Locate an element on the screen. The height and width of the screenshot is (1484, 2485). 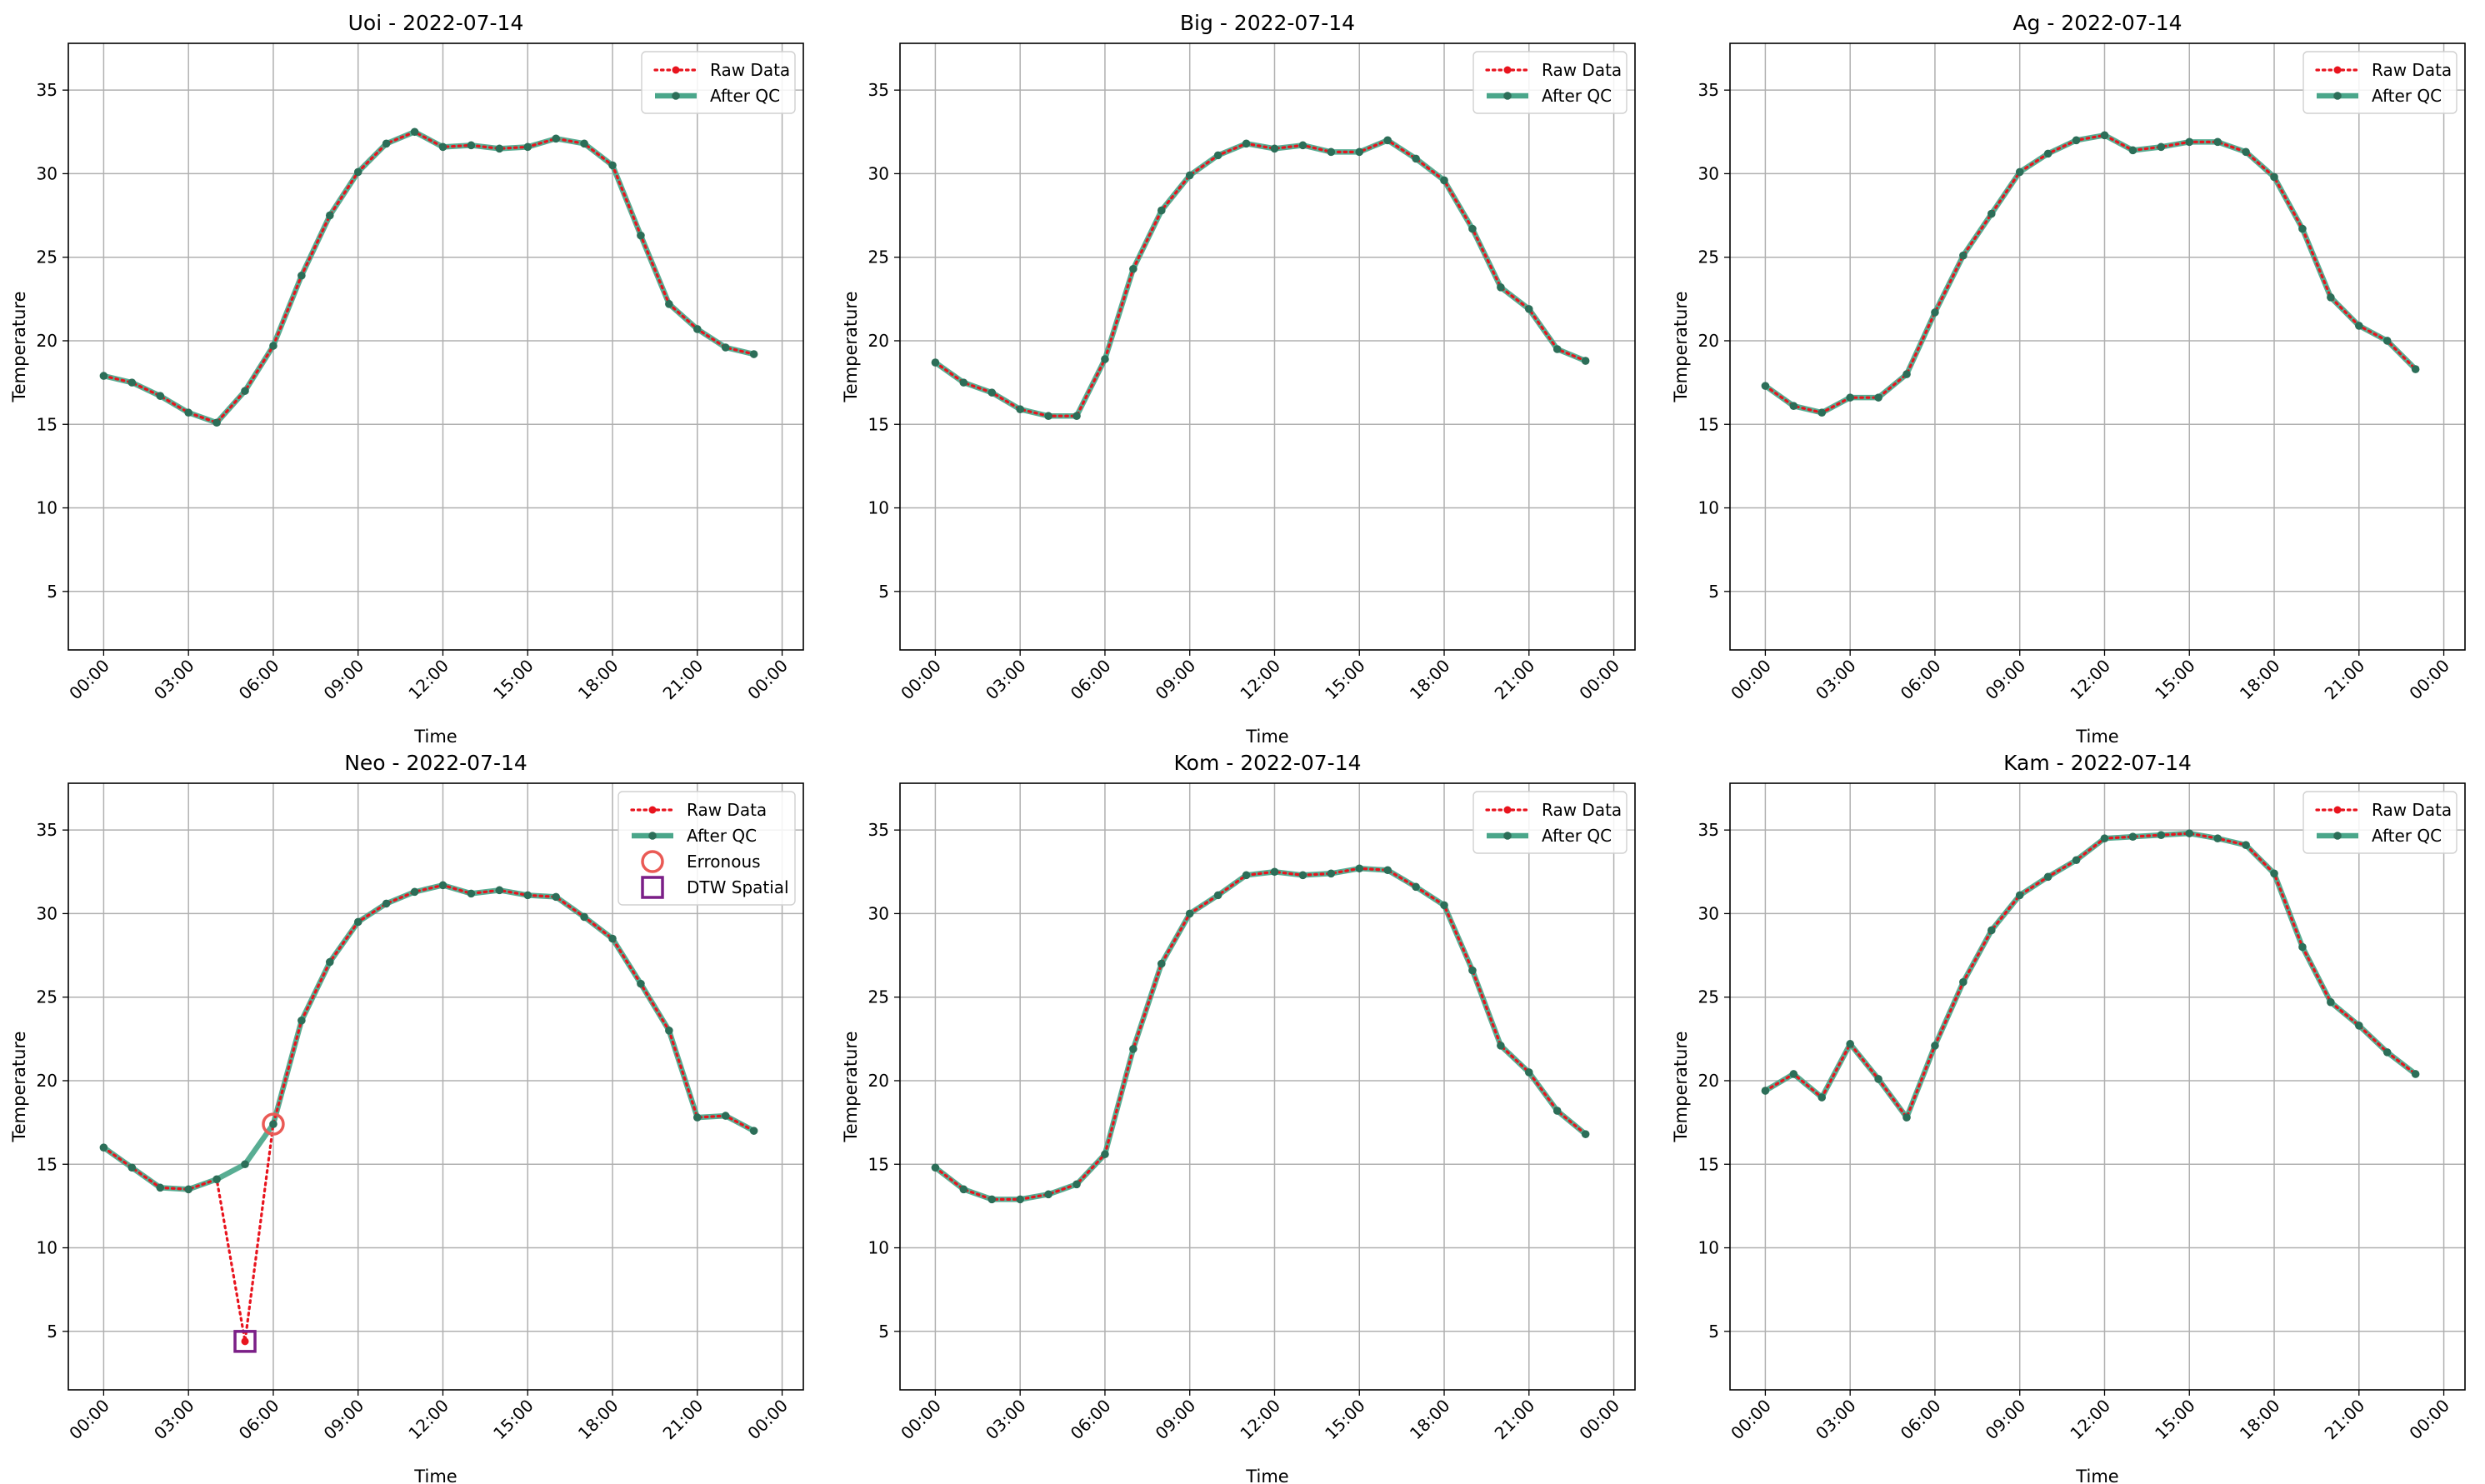
dtw-spatial-marker is located at coordinates (245, 1341).